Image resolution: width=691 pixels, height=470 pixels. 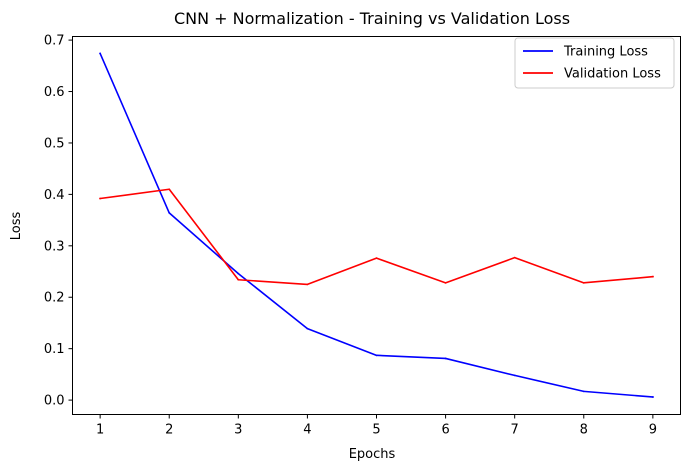 I want to click on x-tick-label: 2, so click(x=169, y=430).